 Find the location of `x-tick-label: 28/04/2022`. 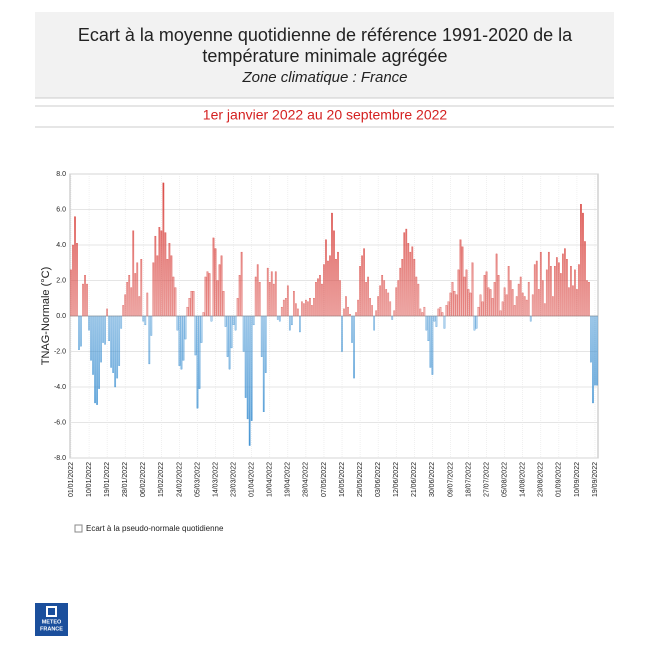

x-tick-label: 28/04/2022 is located at coordinates (306, 479).